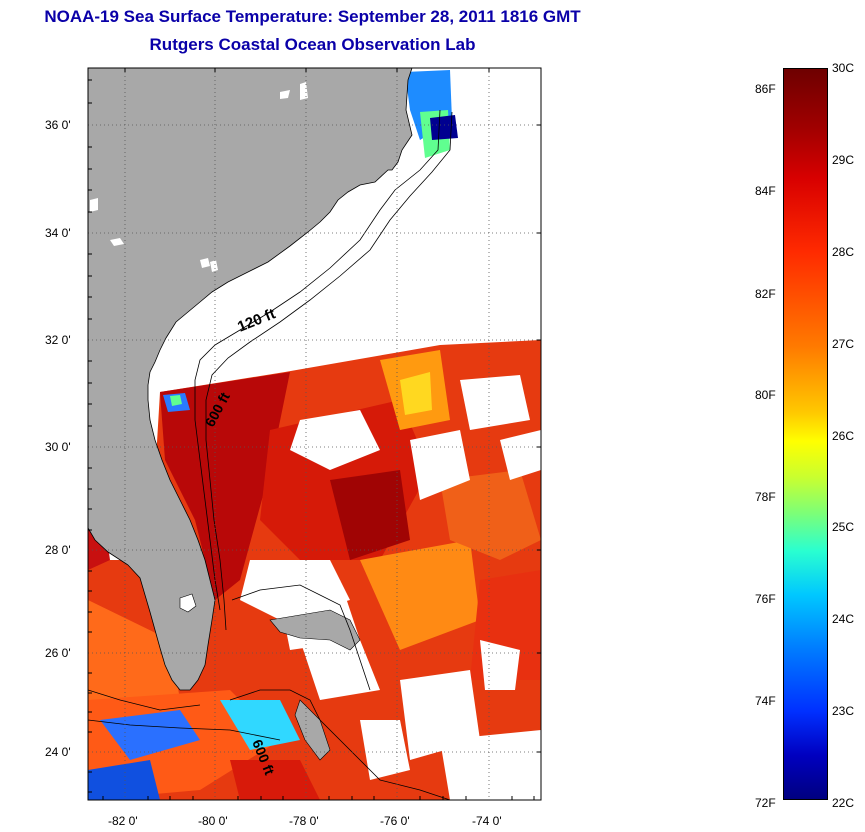  I want to click on colorbar-label-80f: 80F, so click(765, 395).